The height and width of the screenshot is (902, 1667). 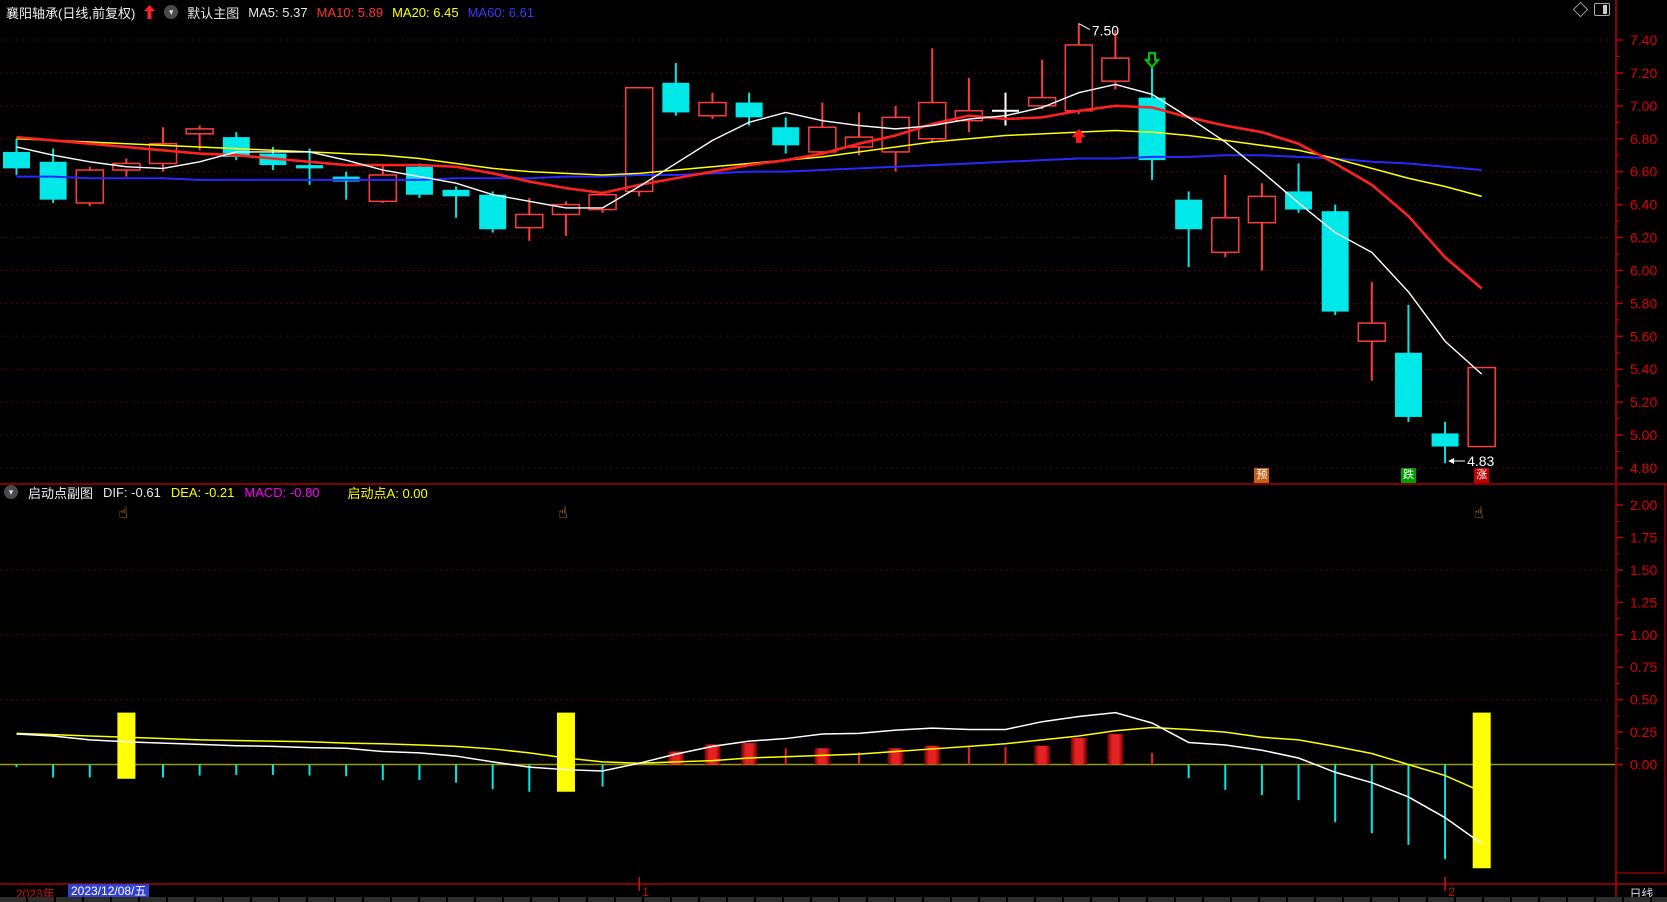 I want to click on toolbar-right-icons, so click(x=1591, y=9).